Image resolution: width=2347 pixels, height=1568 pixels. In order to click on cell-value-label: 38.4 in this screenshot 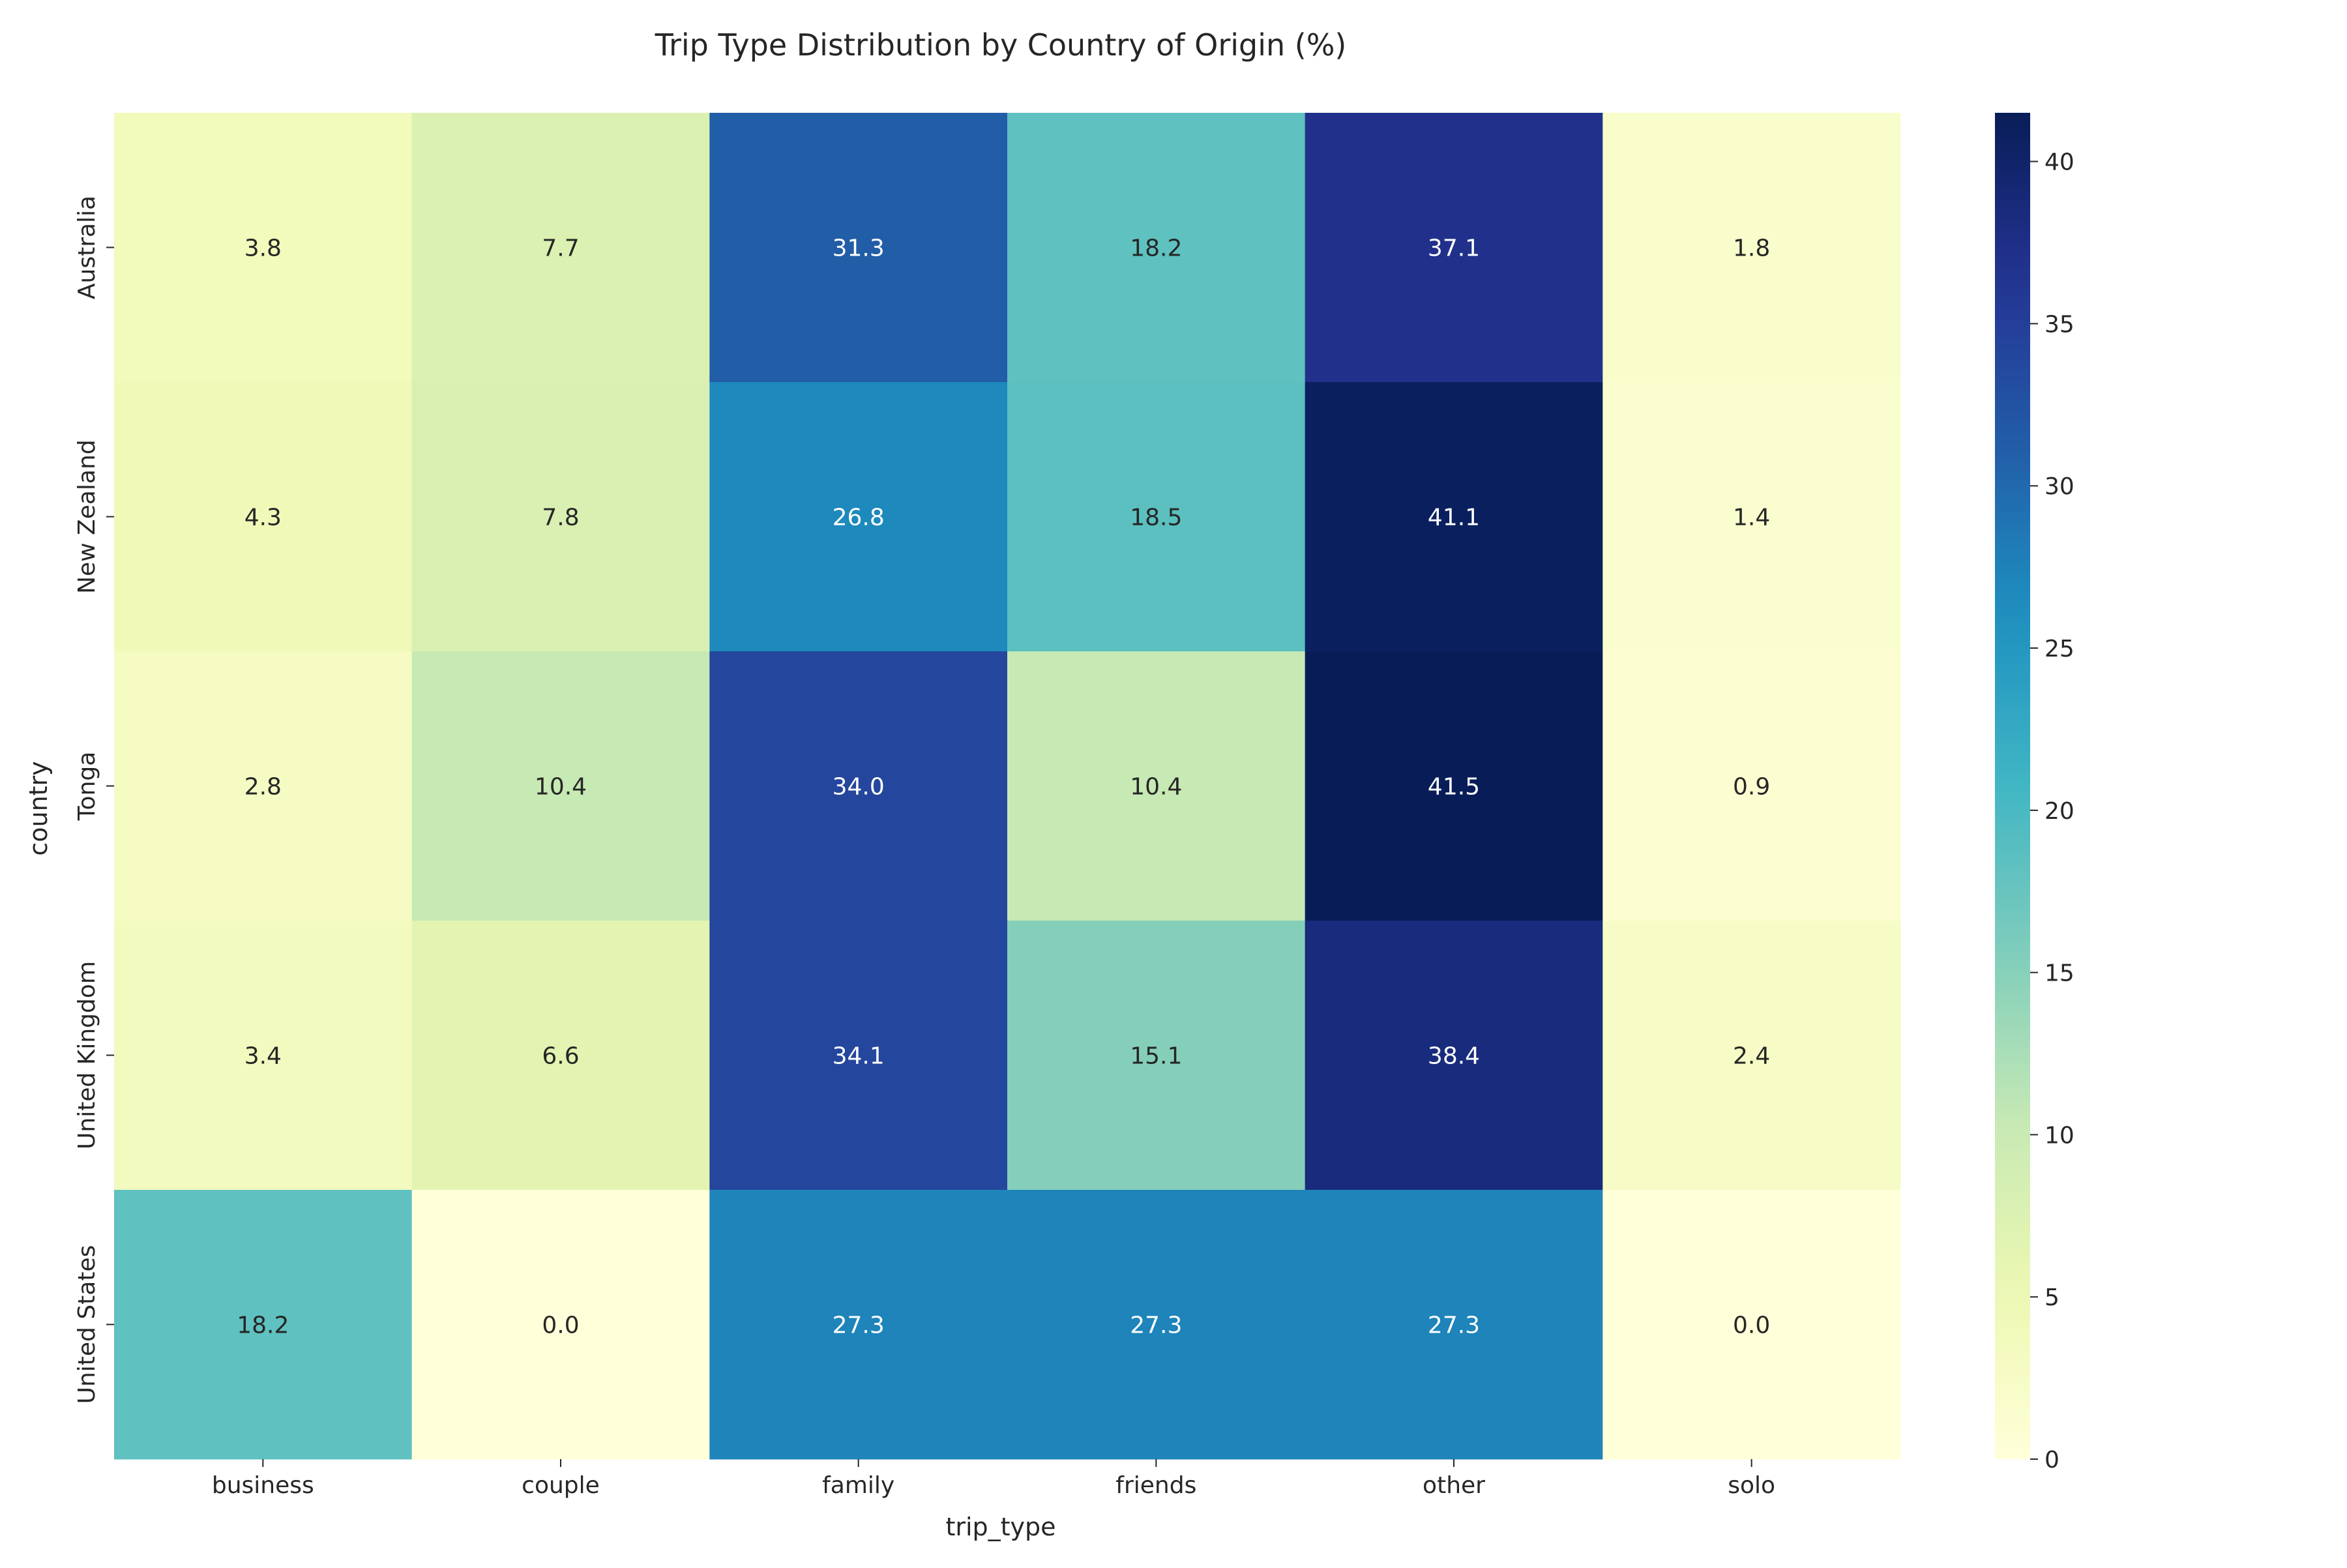, I will do `click(1454, 1056)`.